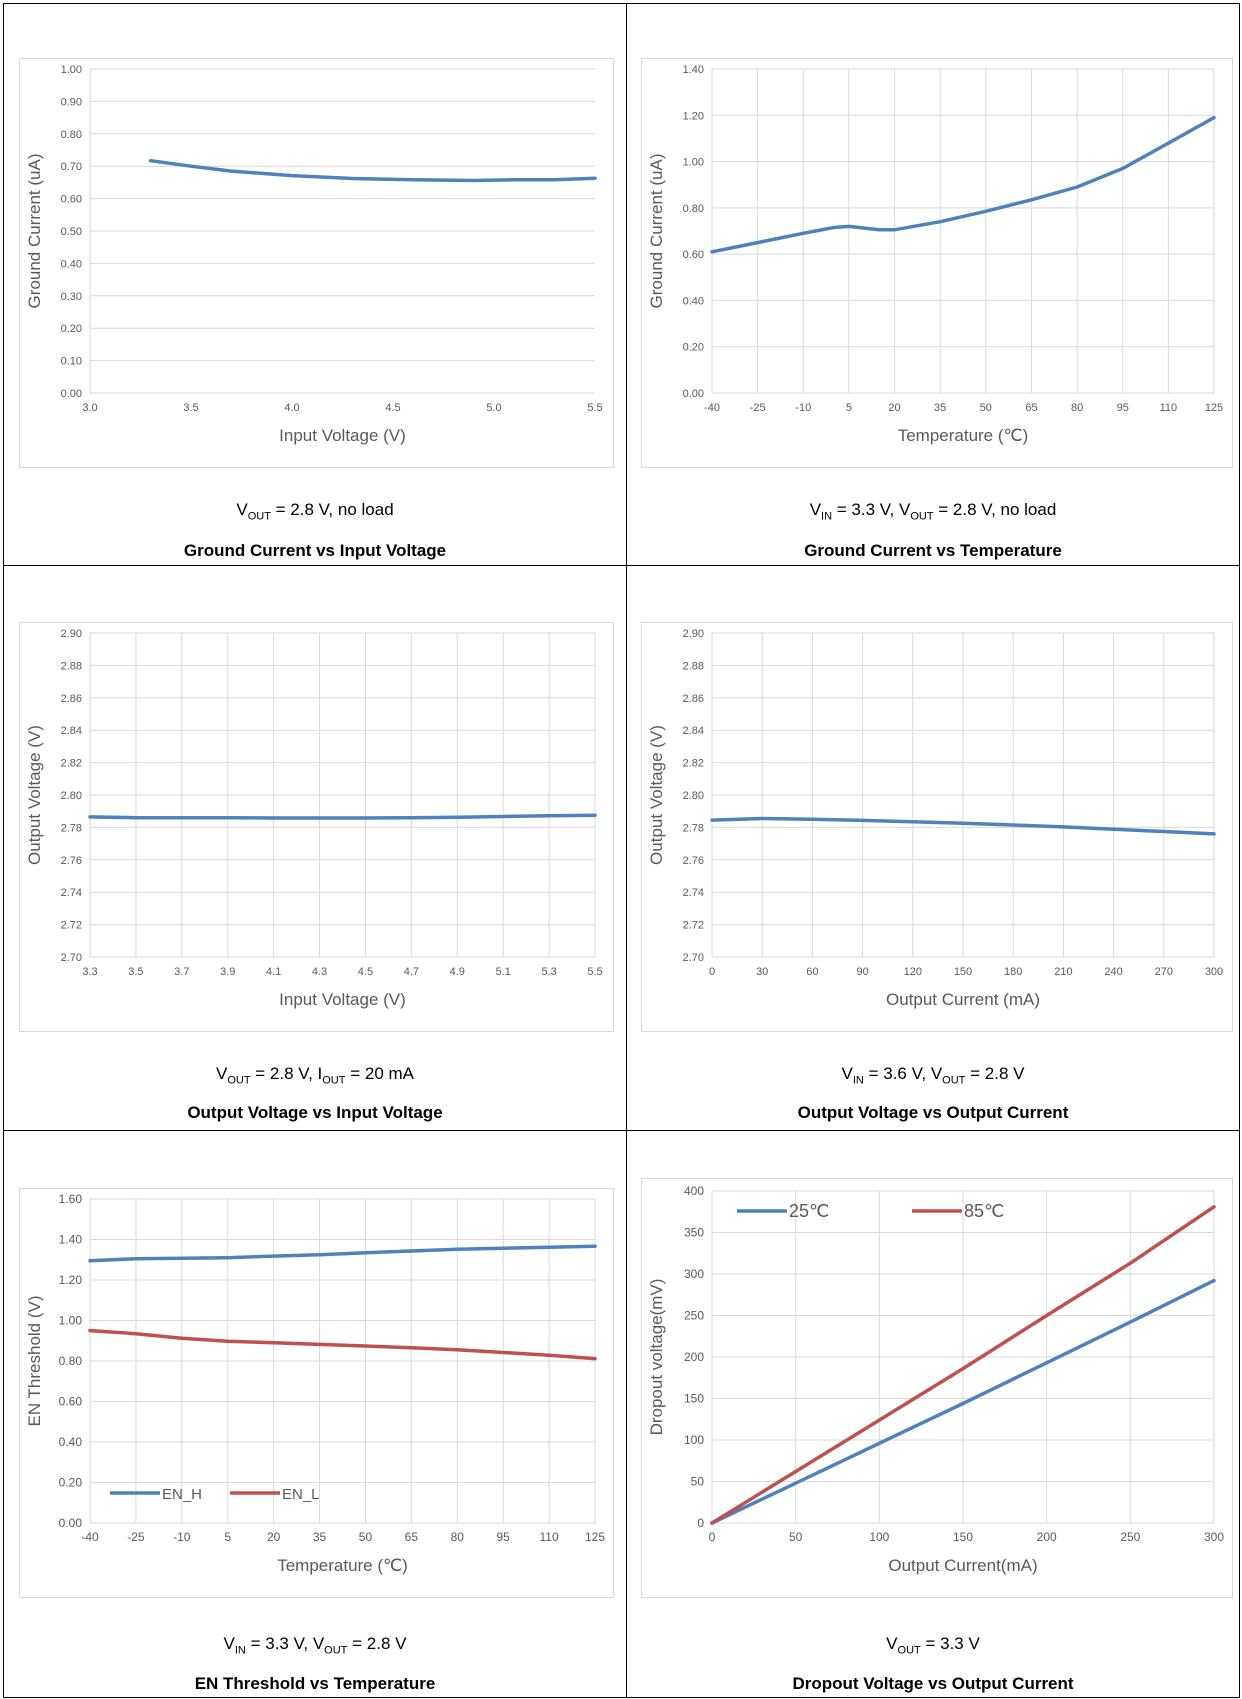  I want to click on y-tick-label: 50, so click(698, 1482).